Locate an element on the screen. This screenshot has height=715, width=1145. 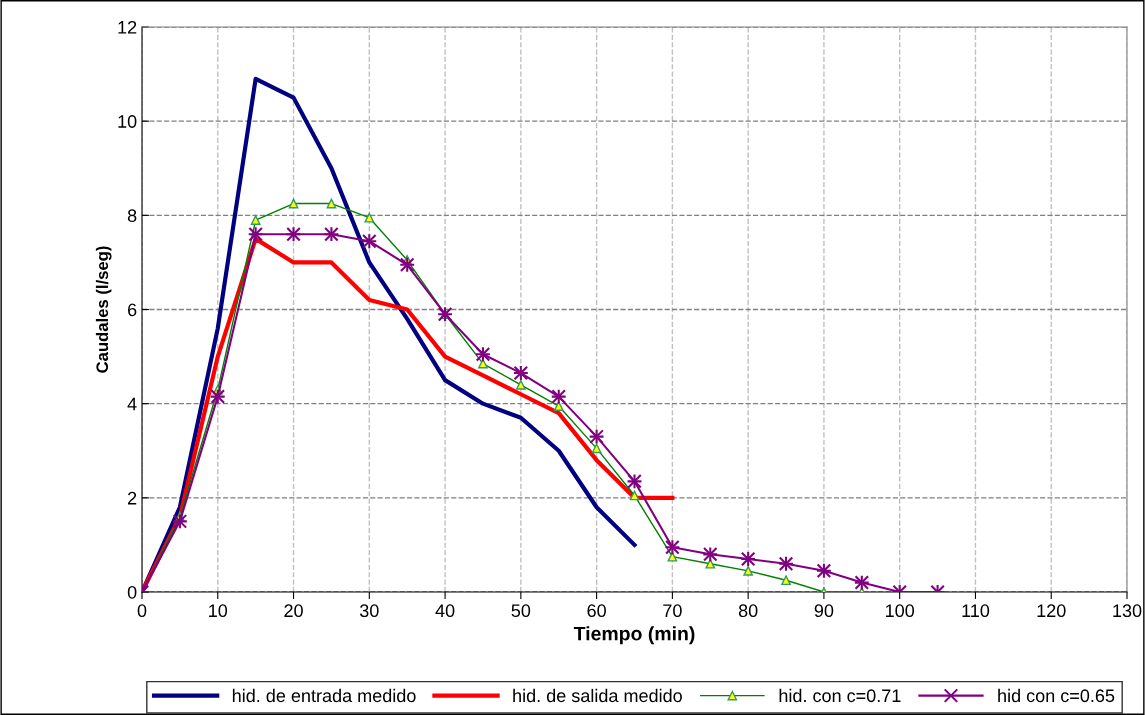
y-tick-label: 10 is located at coordinates (127, 121).